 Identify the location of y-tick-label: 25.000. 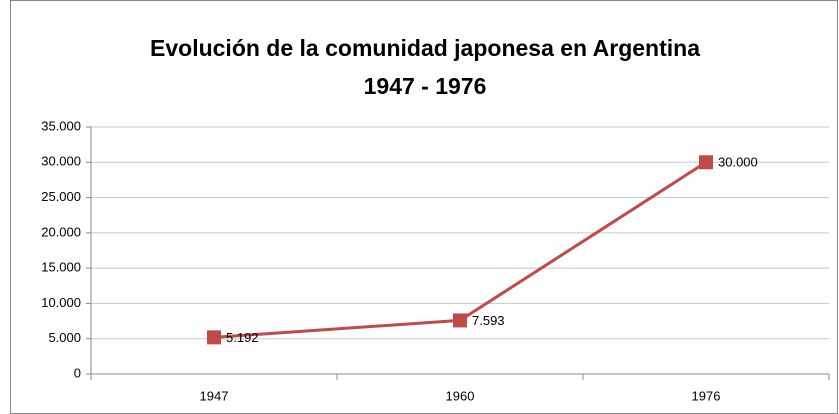
(61, 196).